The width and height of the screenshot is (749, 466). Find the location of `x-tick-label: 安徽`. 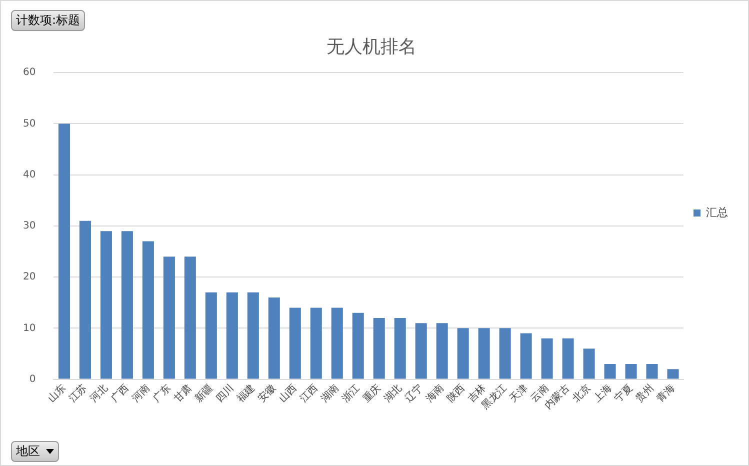

x-tick-label: 安徽 is located at coordinates (266, 393).